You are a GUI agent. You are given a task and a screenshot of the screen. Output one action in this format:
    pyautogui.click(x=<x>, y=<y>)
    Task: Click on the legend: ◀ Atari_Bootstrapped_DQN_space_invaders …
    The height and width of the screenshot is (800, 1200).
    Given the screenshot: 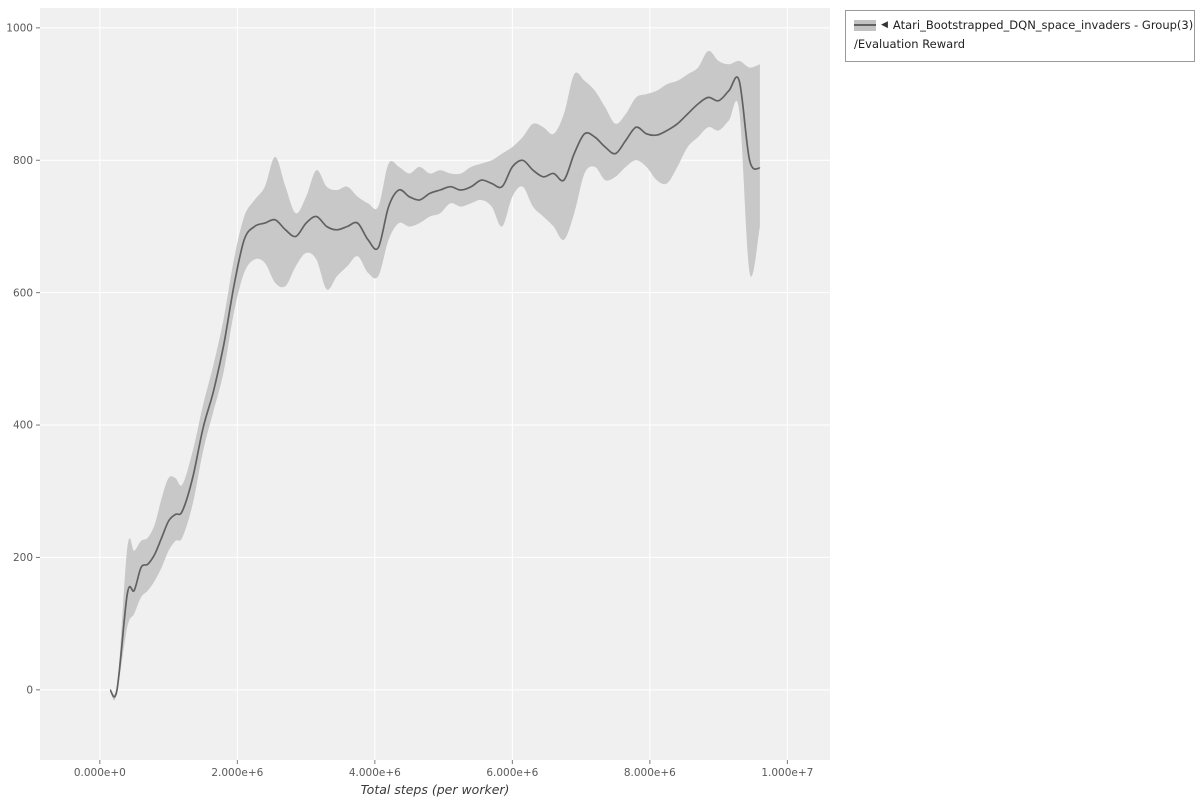 What is the action you would take?
    pyautogui.click(x=1020, y=36)
    